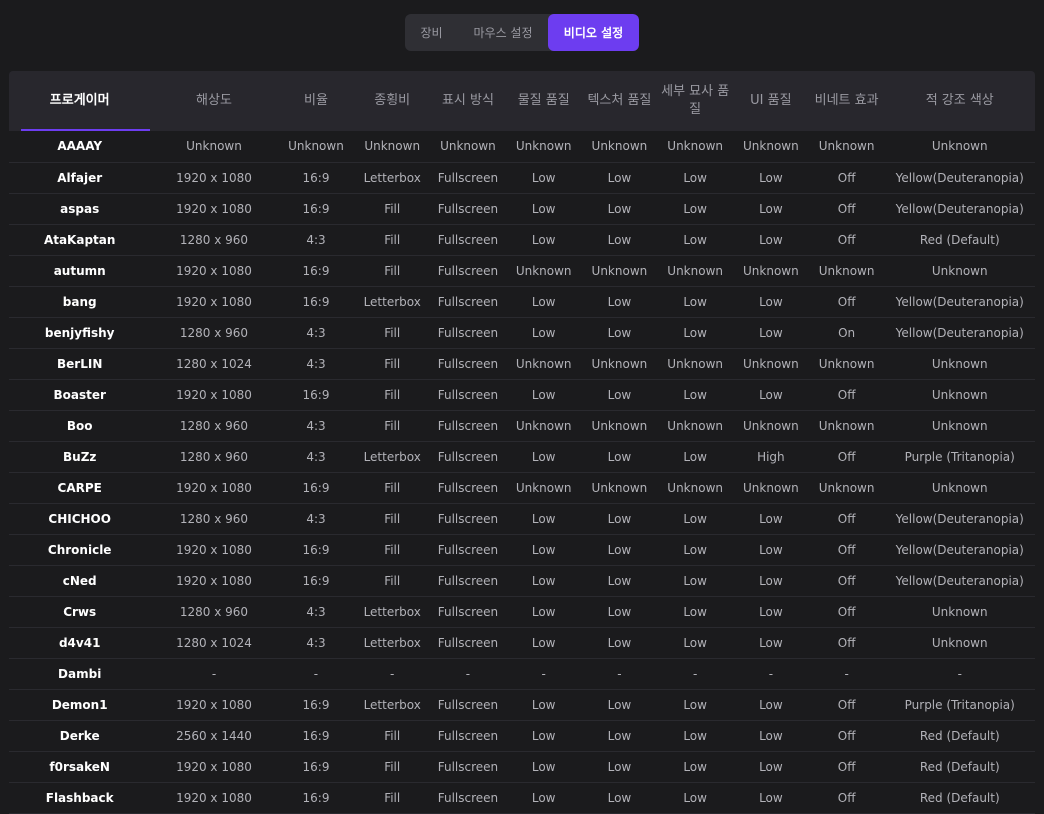 This screenshot has height=814, width=1044. I want to click on tab-mouse-settings: 마우스 설정, so click(503, 33).